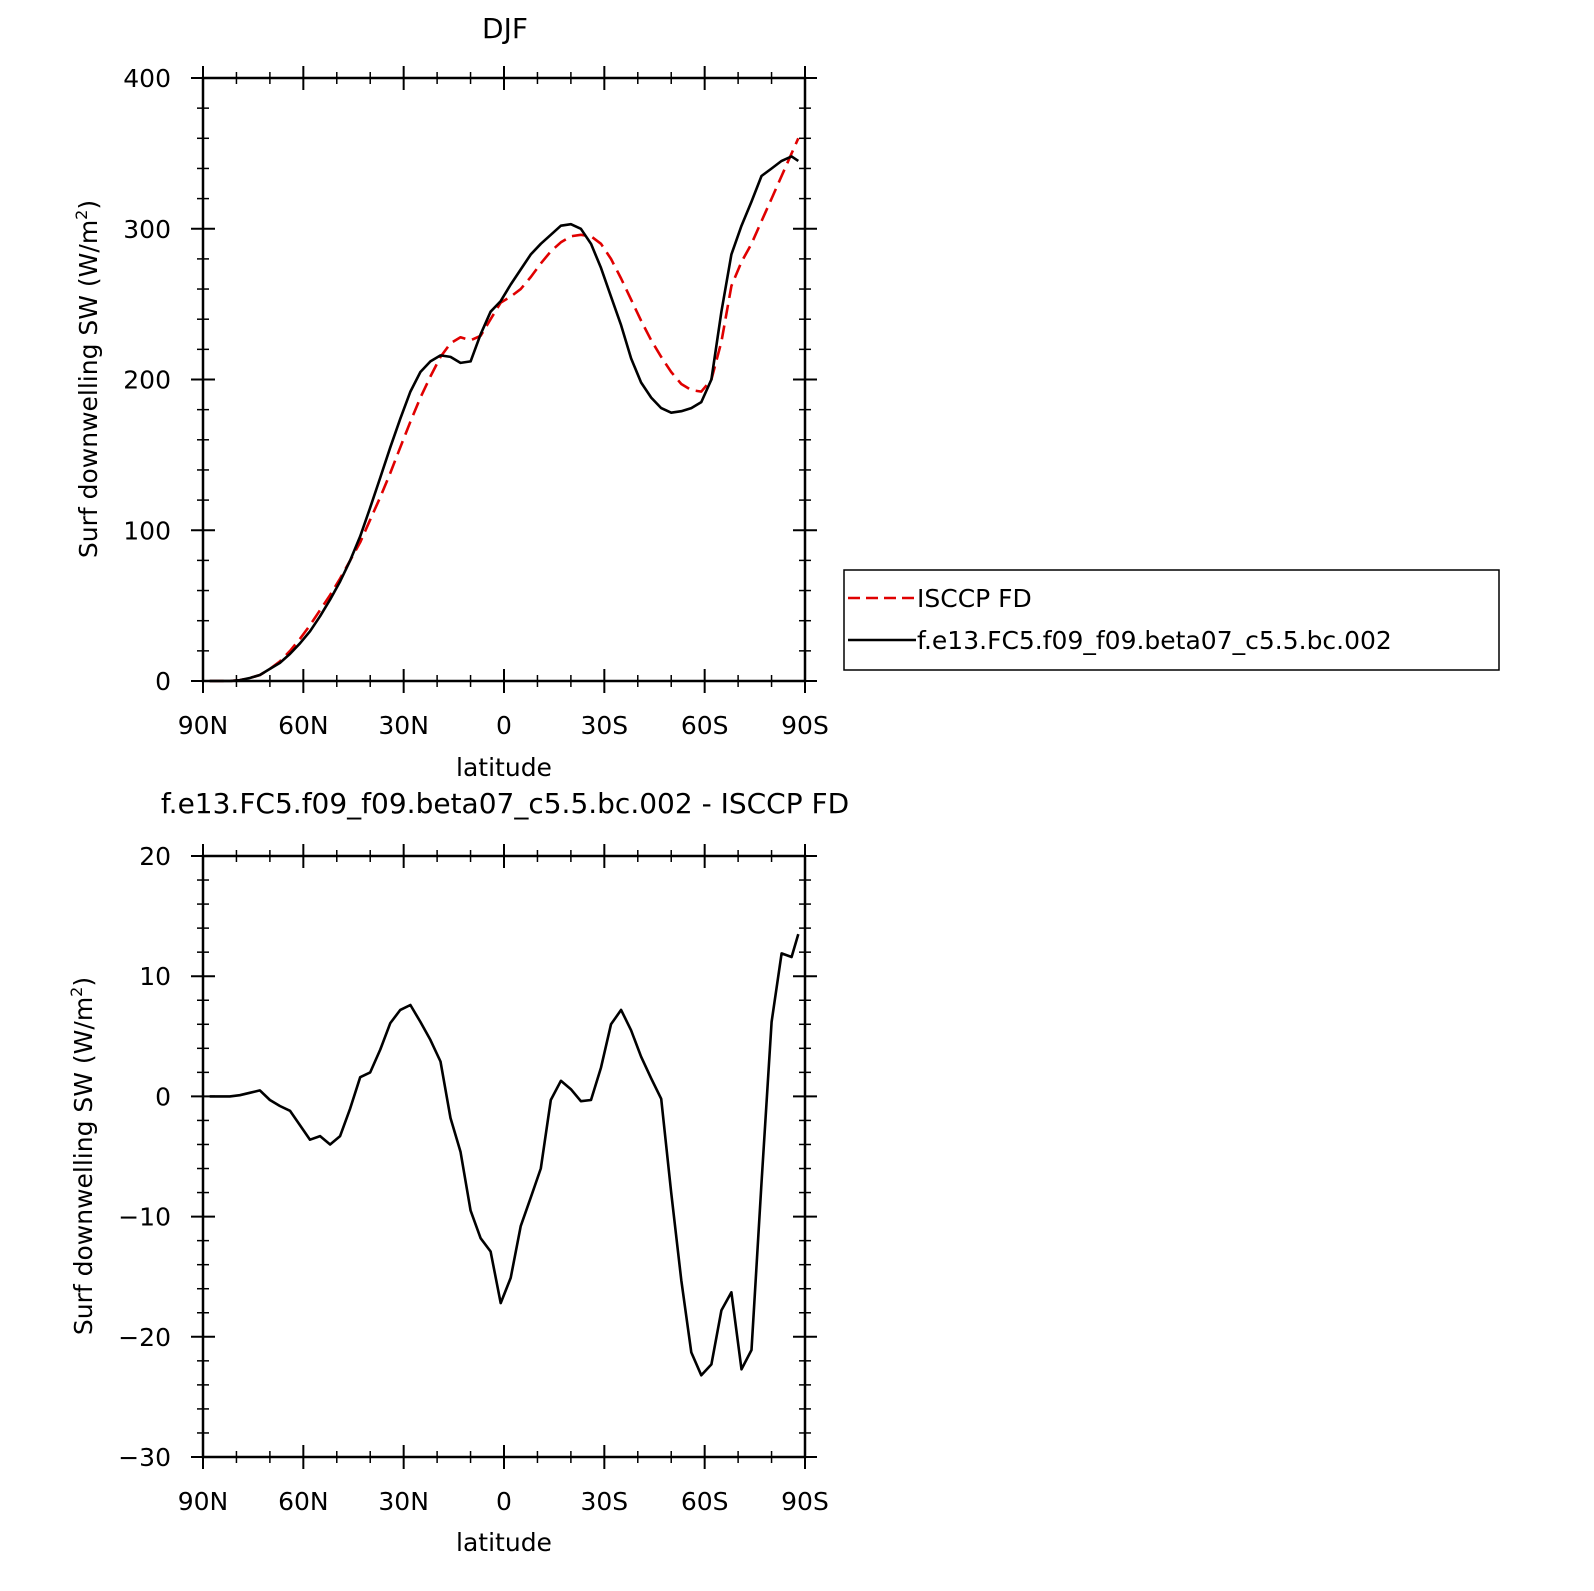  I want to click on bottom-plot-frame, so click(504, 1156).